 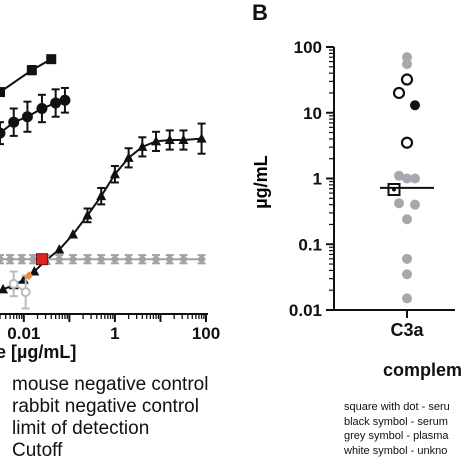 What do you see at coordinates (317, 179) in the screenshot?
I see `y-tick-label: 1` at bounding box center [317, 179].